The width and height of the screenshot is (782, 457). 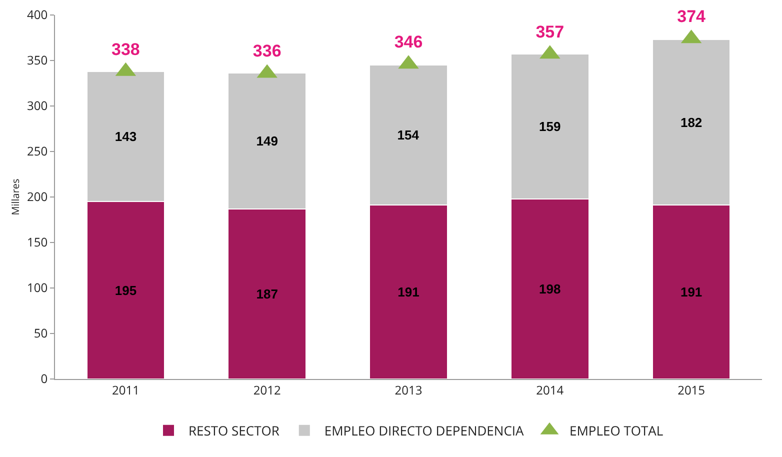 What do you see at coordinates (408, 389) in the screenshot?
I see `x-tick-label: 2013` at bounding box center [408, 389].